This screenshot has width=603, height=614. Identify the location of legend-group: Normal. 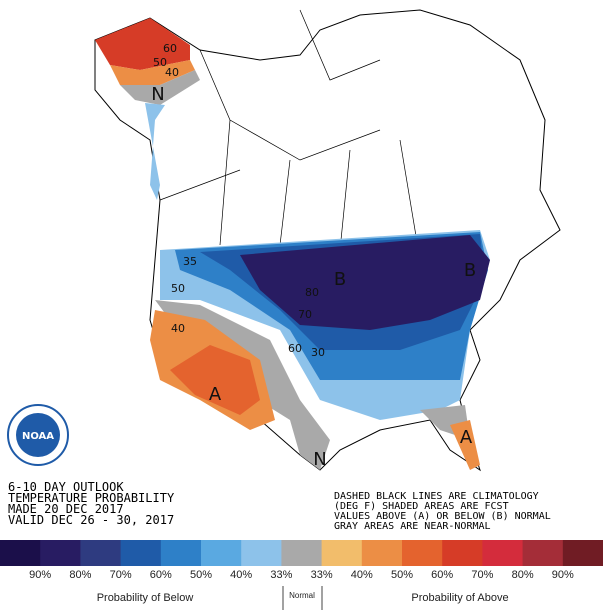
(302, 595).